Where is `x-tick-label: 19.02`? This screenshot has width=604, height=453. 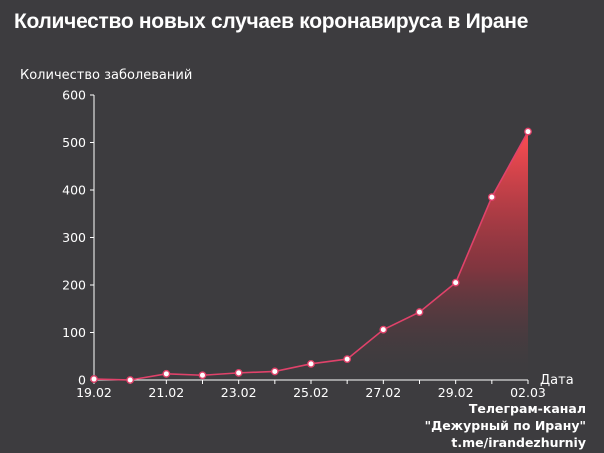 x-tick-label: 19.02 is located at coordinates (94, 392).